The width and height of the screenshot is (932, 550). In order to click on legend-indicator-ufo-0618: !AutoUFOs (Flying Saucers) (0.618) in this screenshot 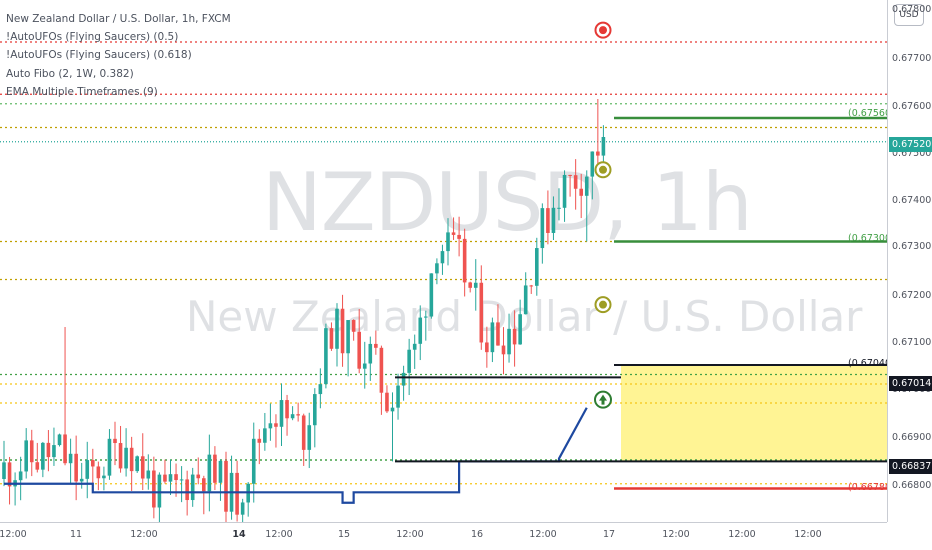, I will do `click(99, 55)`.